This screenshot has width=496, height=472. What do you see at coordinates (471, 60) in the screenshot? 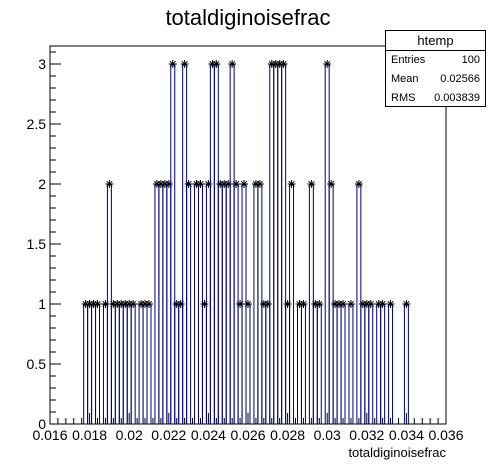
I see `entries-value: 100` at bounding box center [471, 60].